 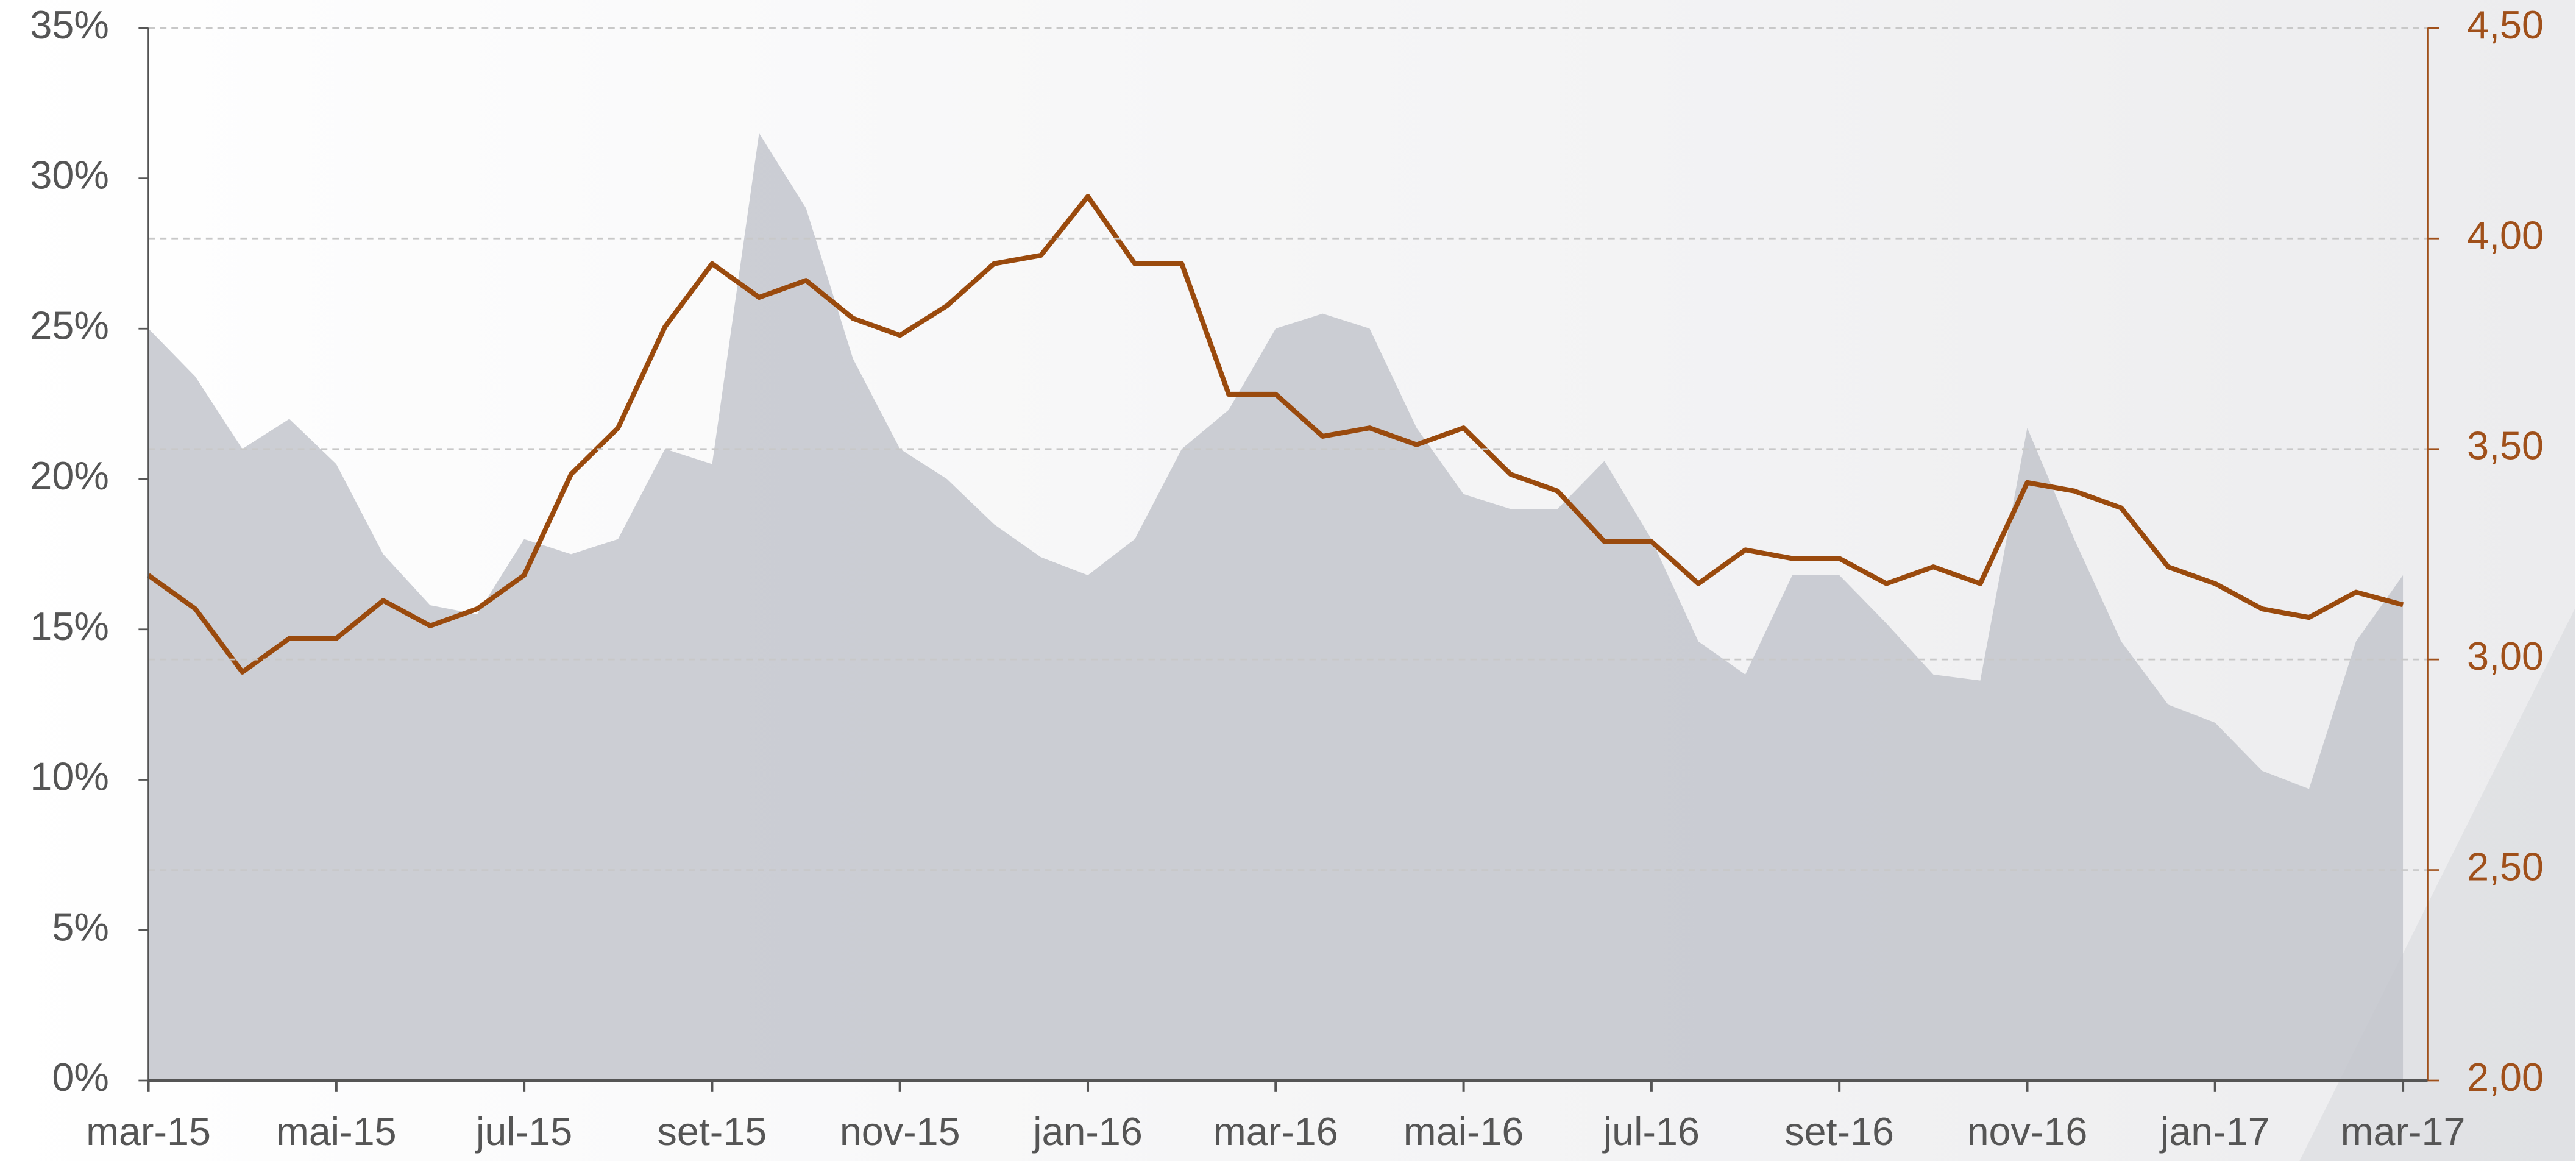 What do you see at coordinates (2506, 867) in the screenshot?
I see `y2-tick-label: 2,50` at bounding box center [2506, 867].